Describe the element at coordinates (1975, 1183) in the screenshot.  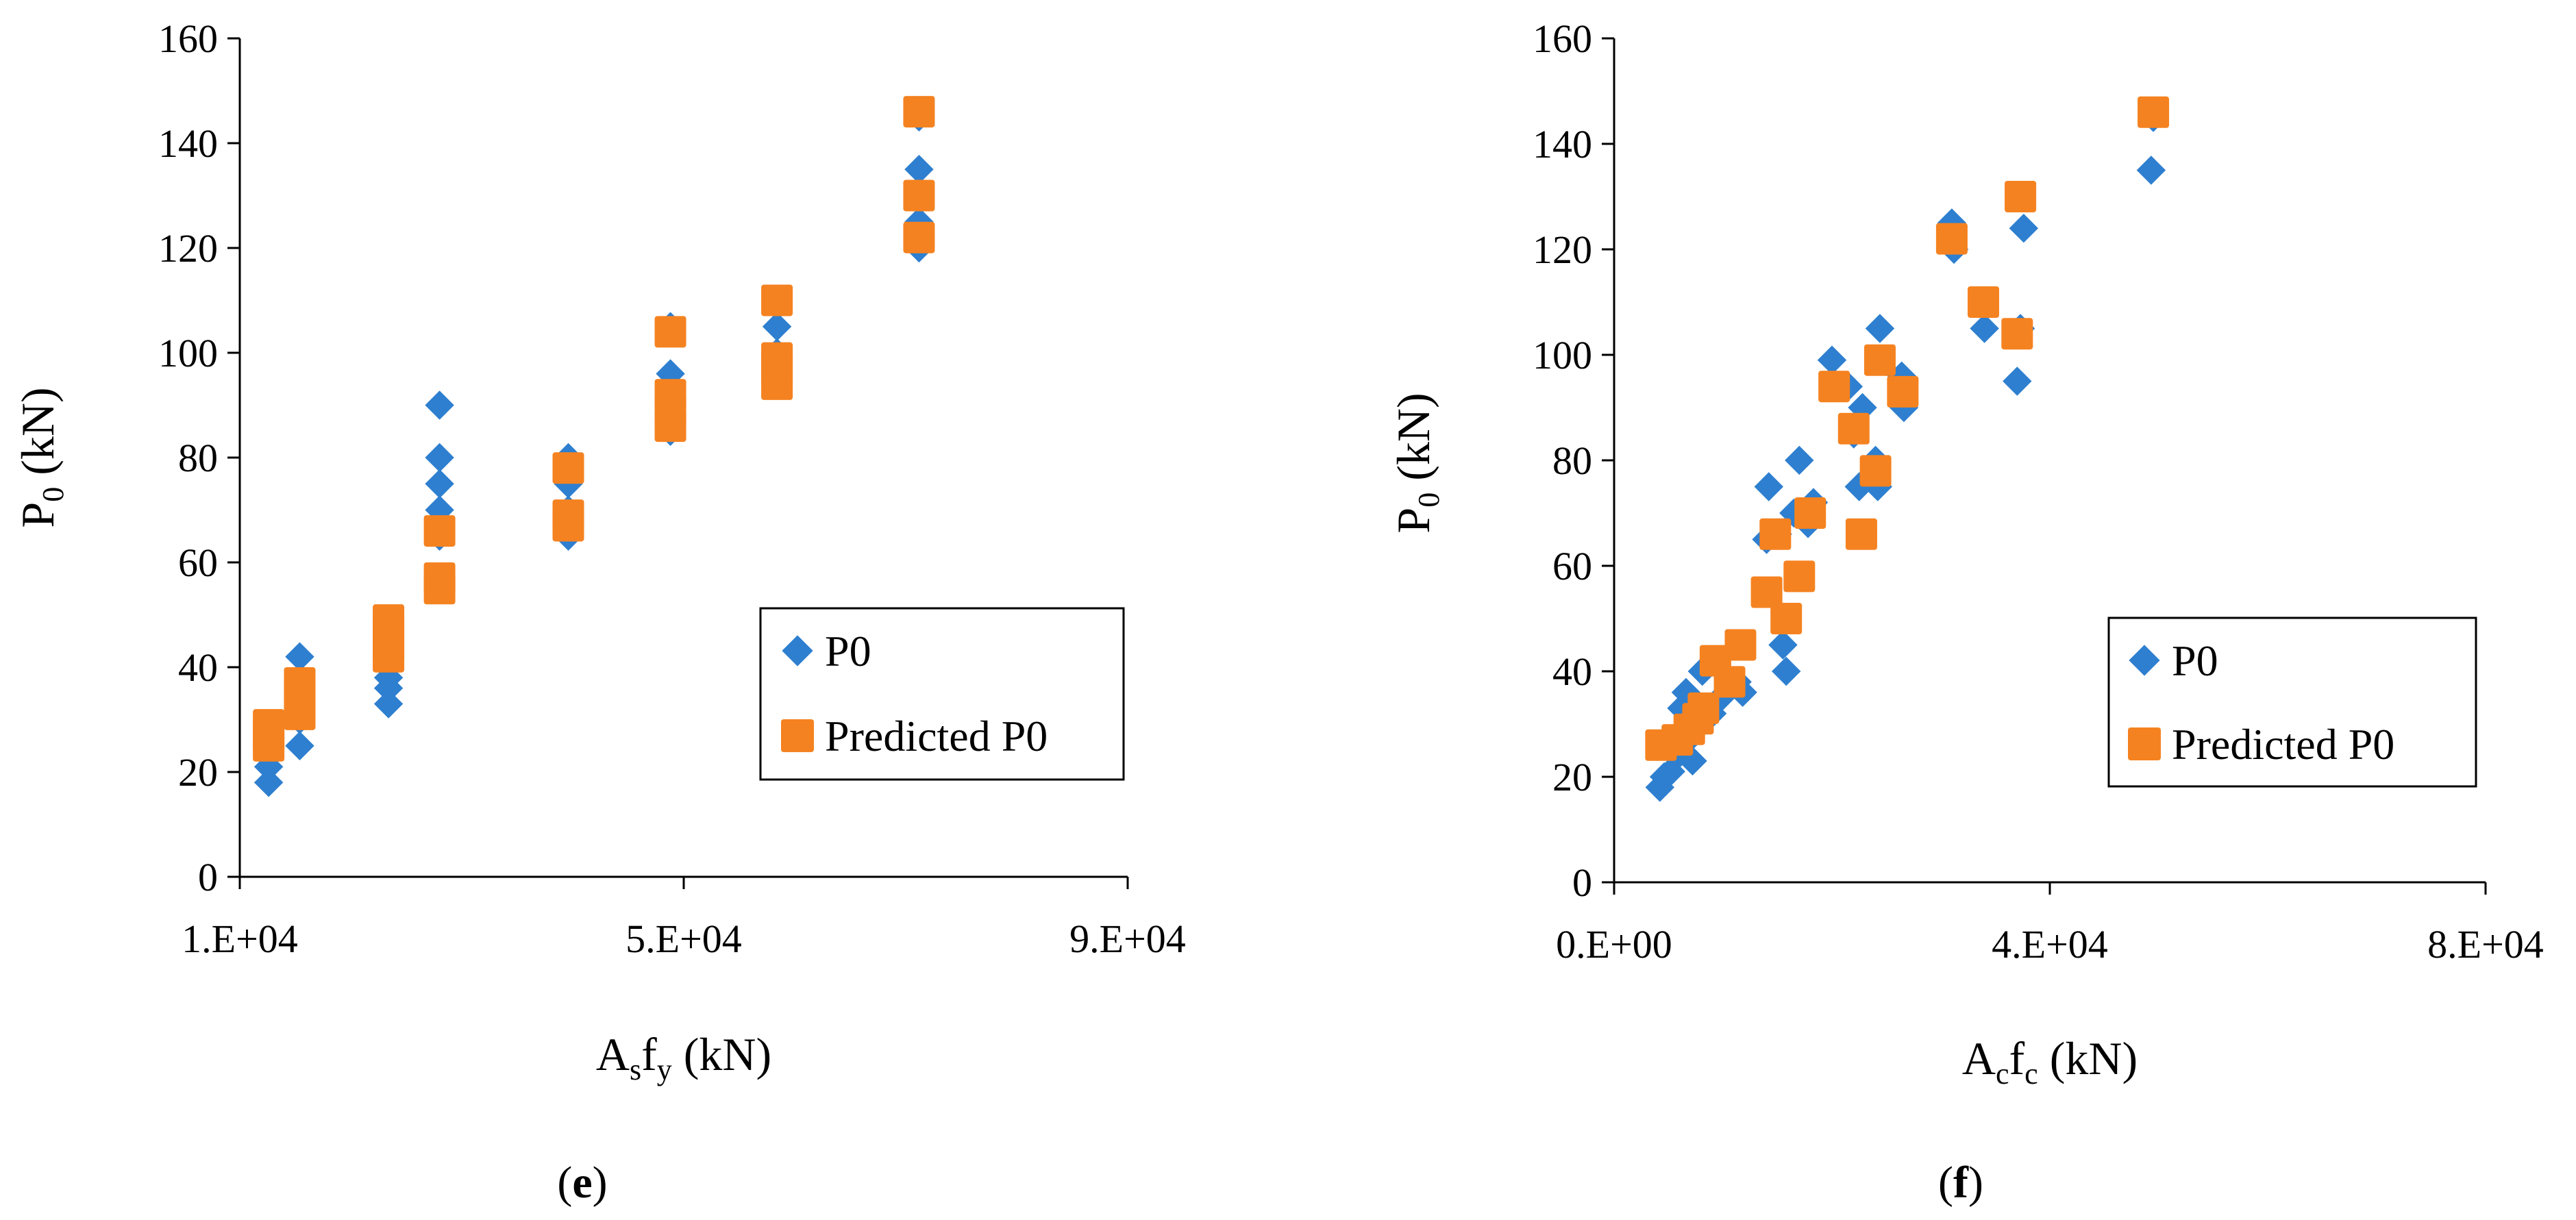
I see `chart-f-panel-close: )` at that location.